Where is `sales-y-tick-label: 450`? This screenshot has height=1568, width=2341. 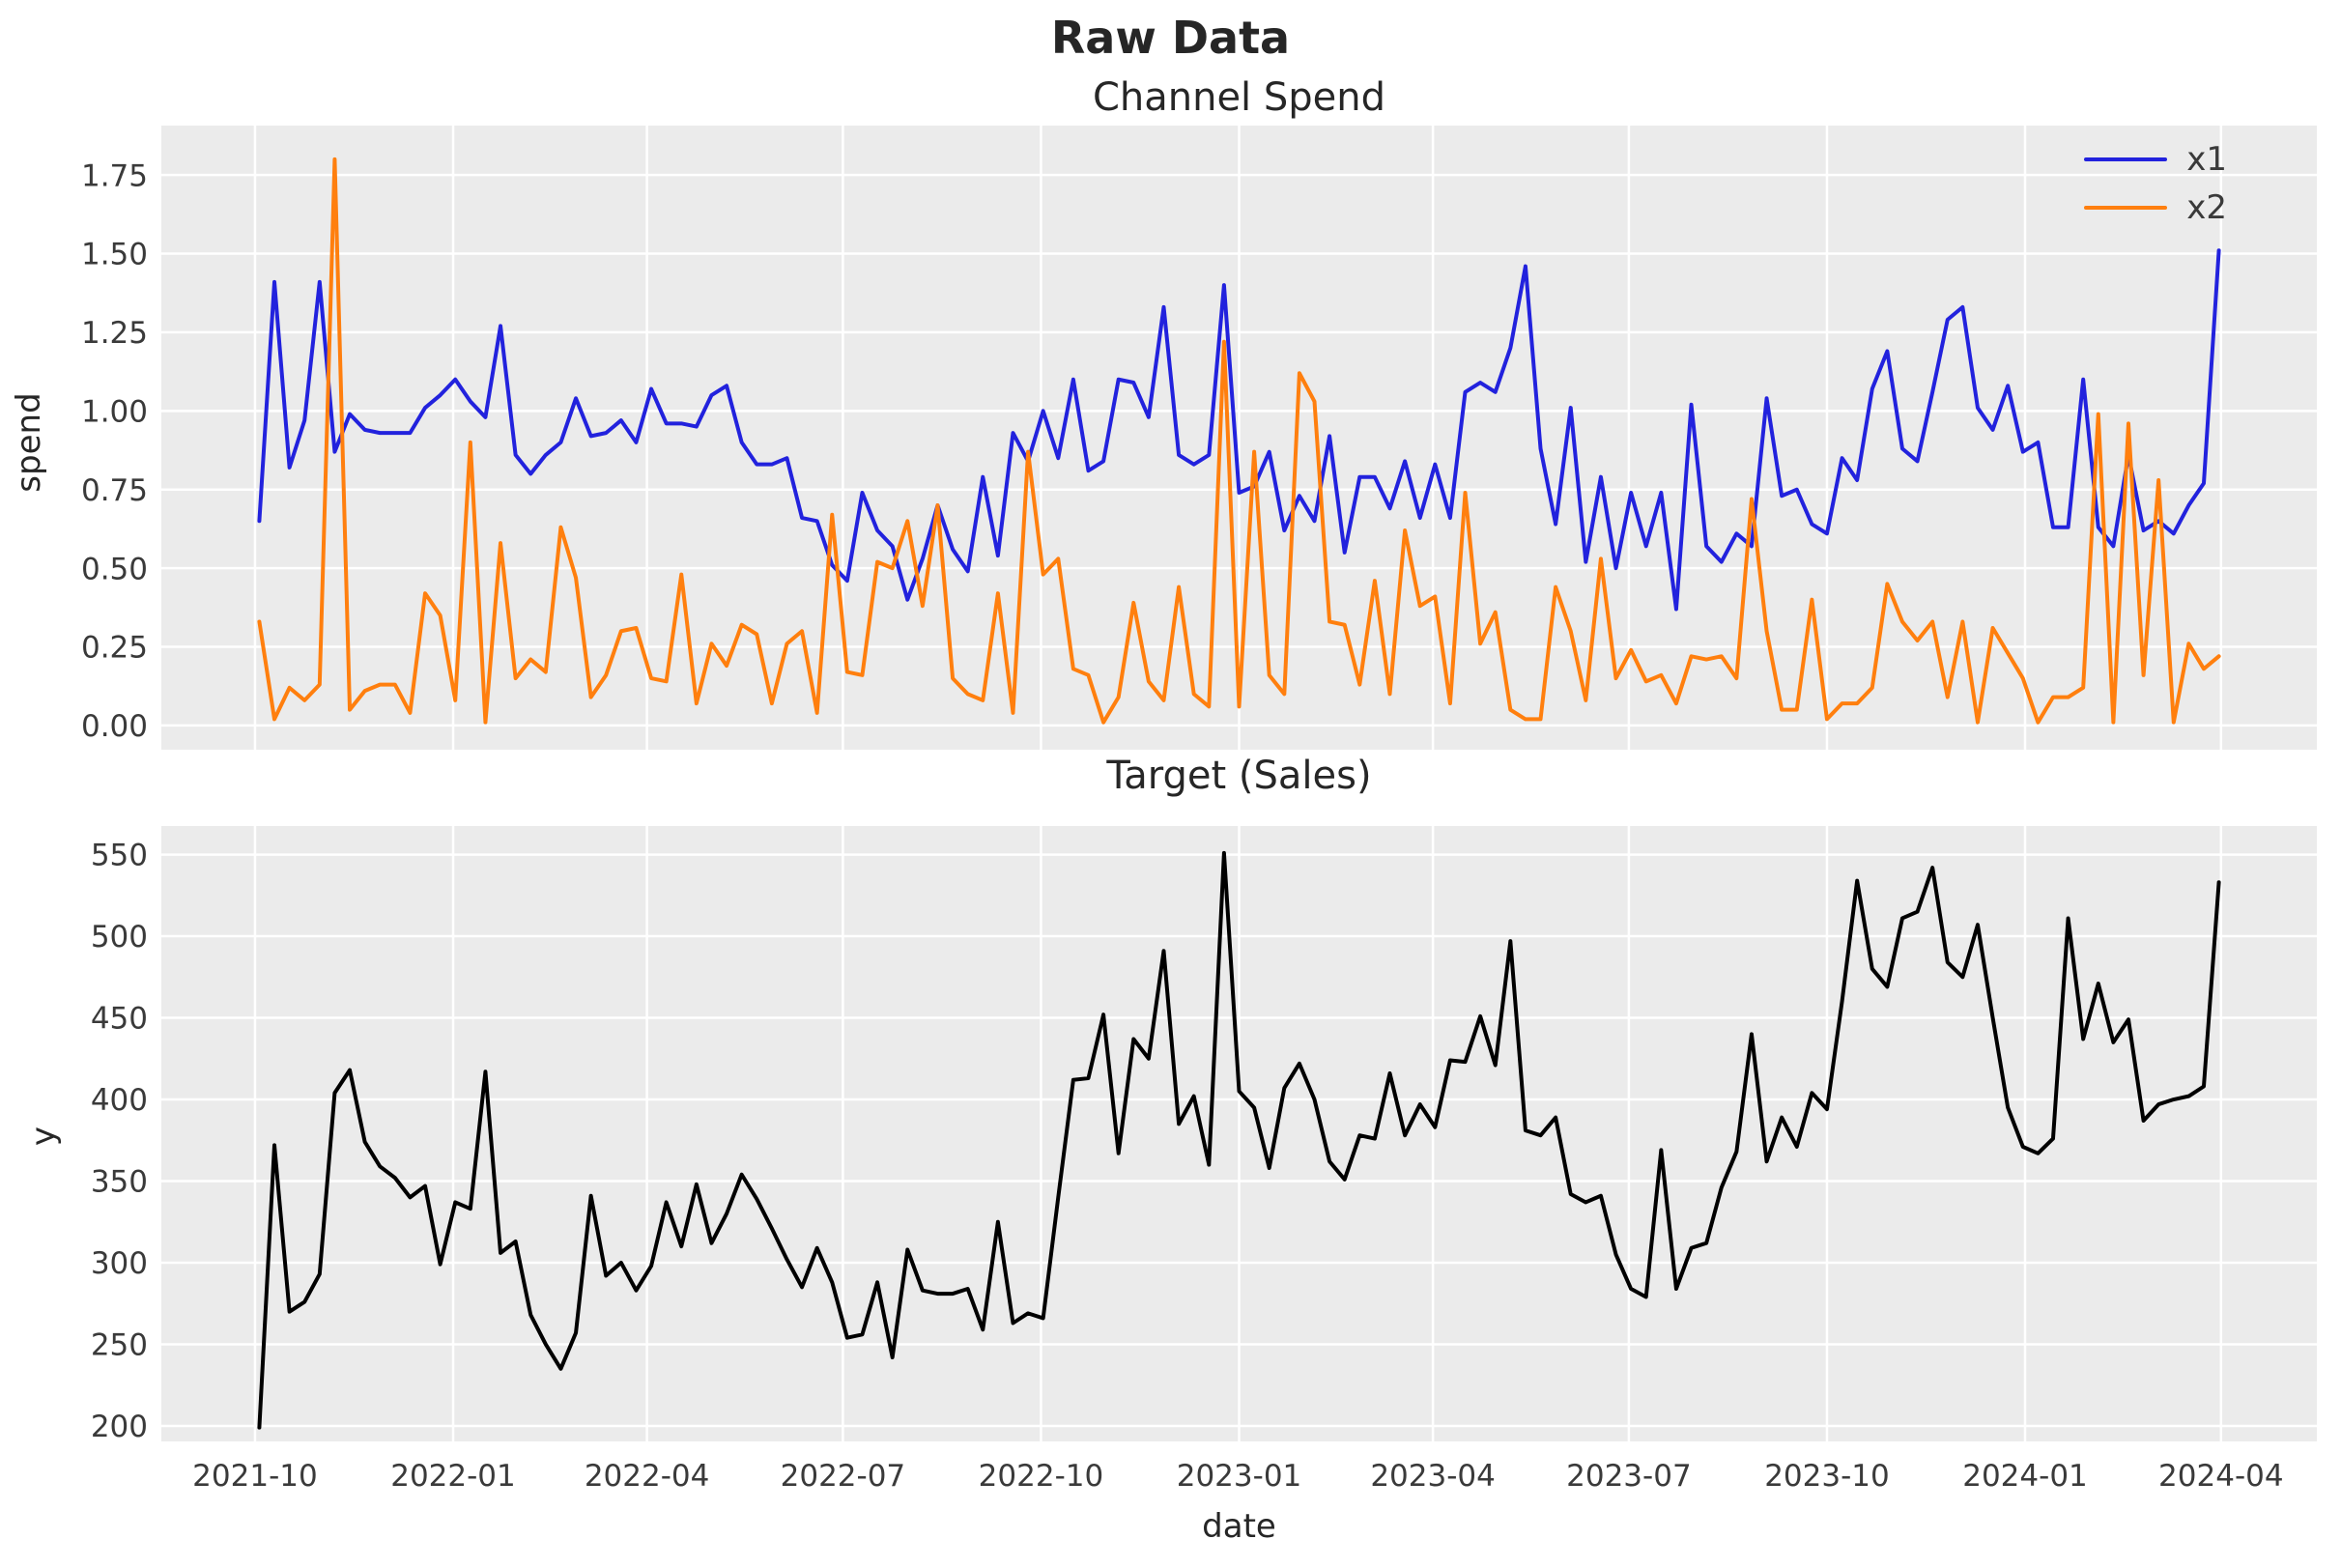
sales-y-tick-label: 450 is located at coordinates (120, 1019).